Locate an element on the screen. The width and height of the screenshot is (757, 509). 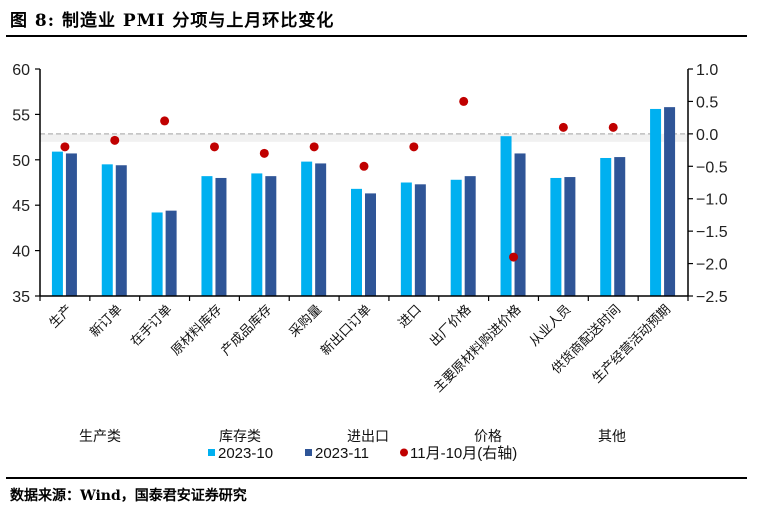
right-tick-label: −1.0 is located at coordinates (712, 200).